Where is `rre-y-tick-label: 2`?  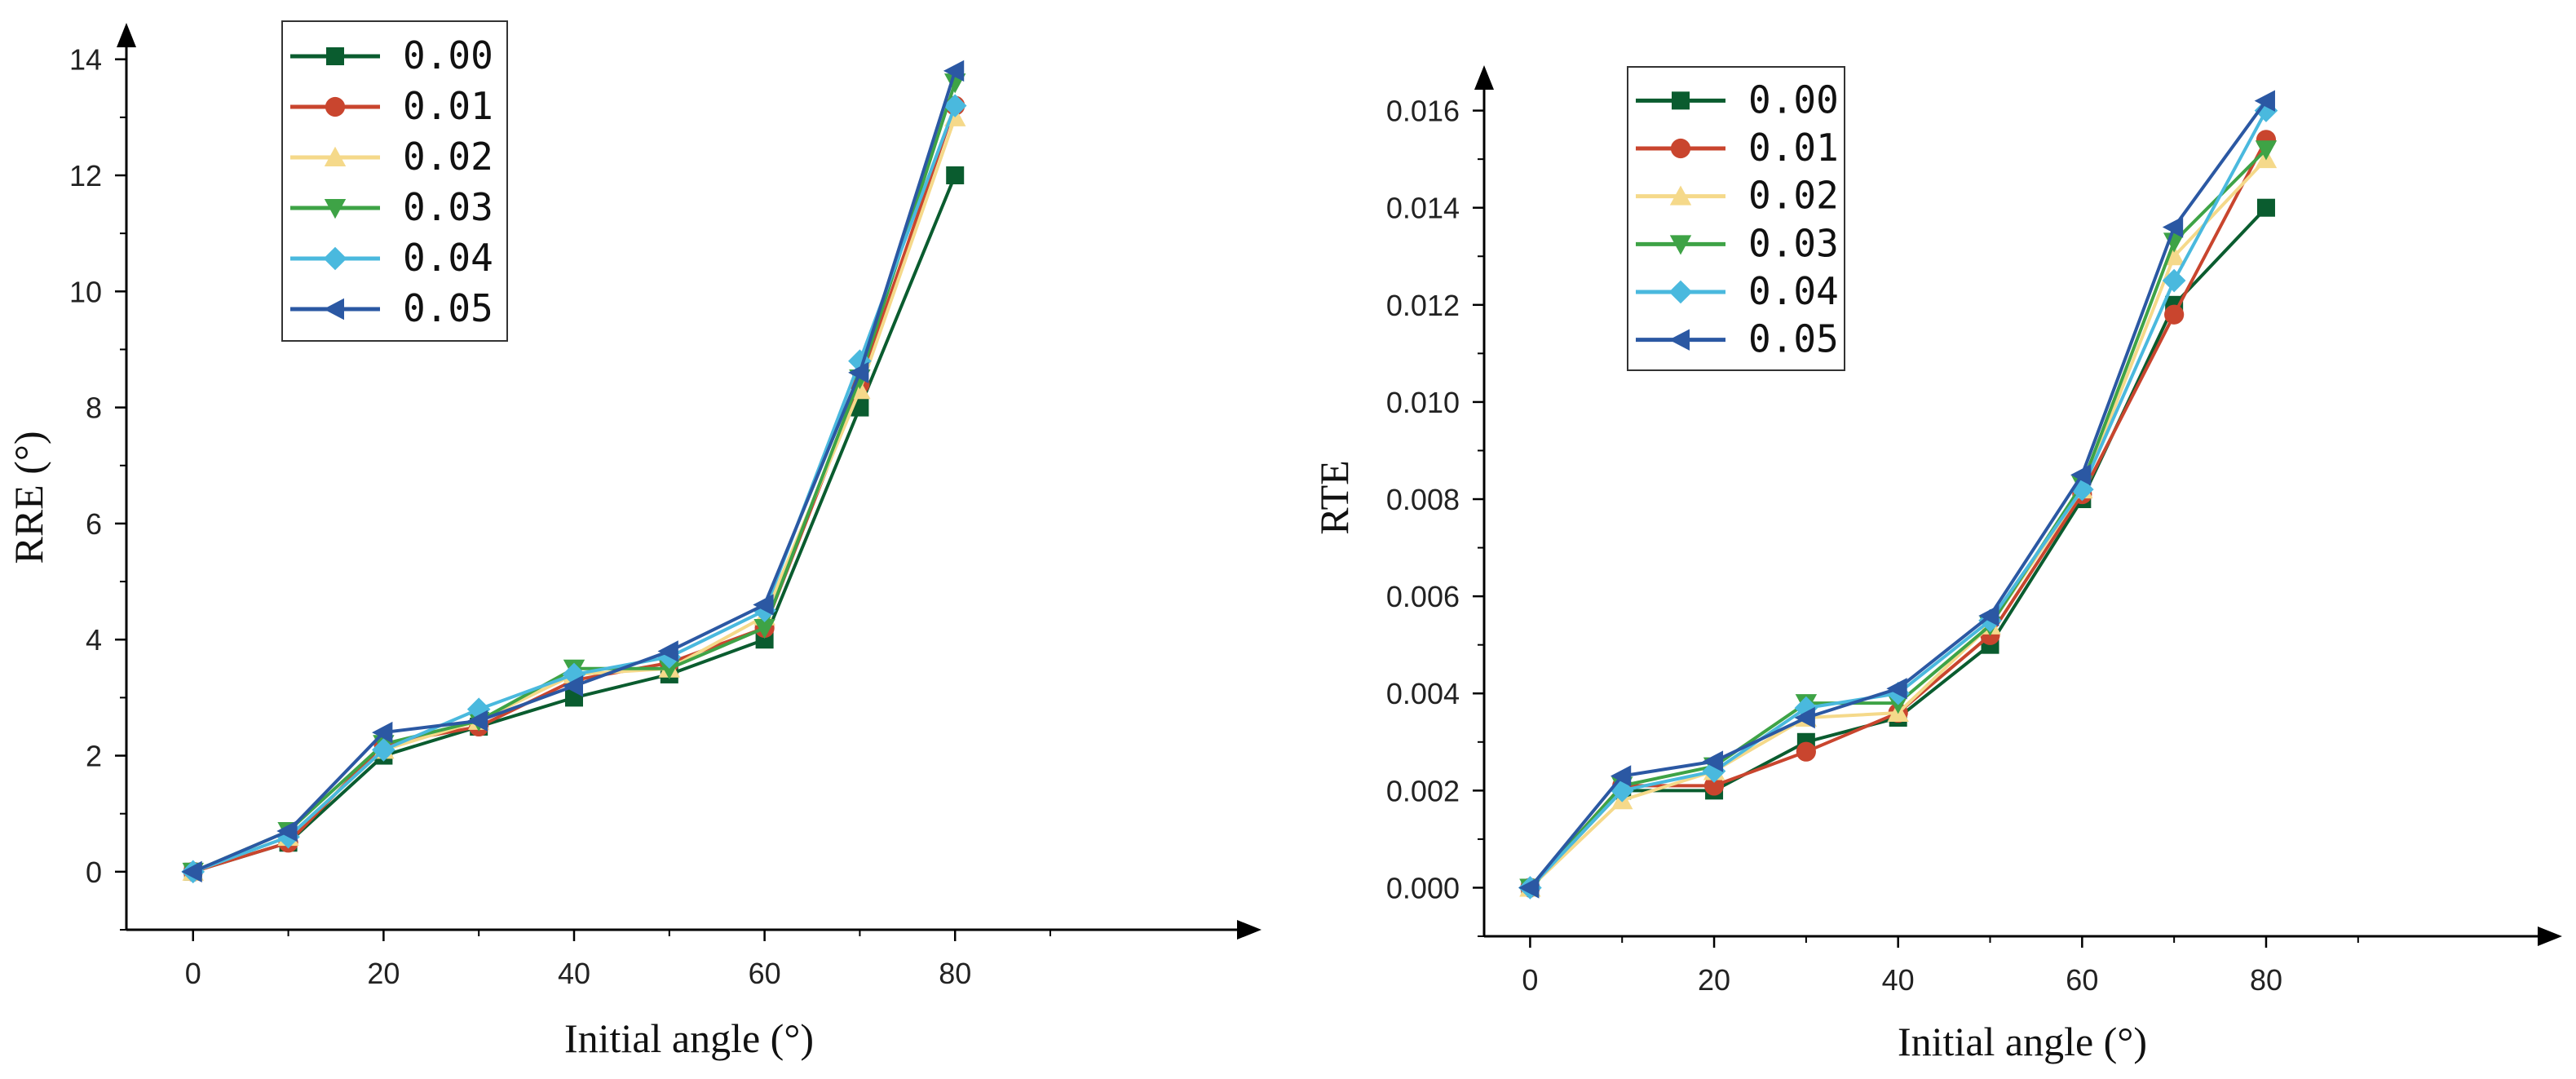 rre-y-tick-label: 2 is located at coordinates (94, 756).